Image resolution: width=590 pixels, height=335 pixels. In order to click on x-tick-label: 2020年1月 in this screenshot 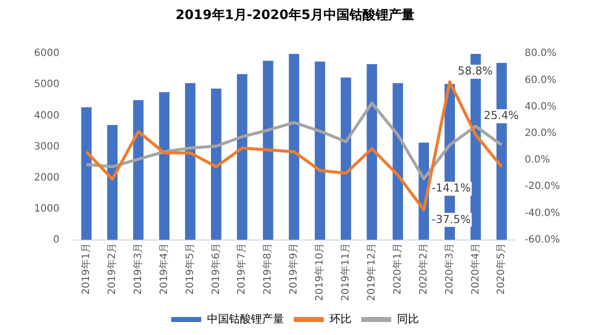, I will do `click(397, 268)`.